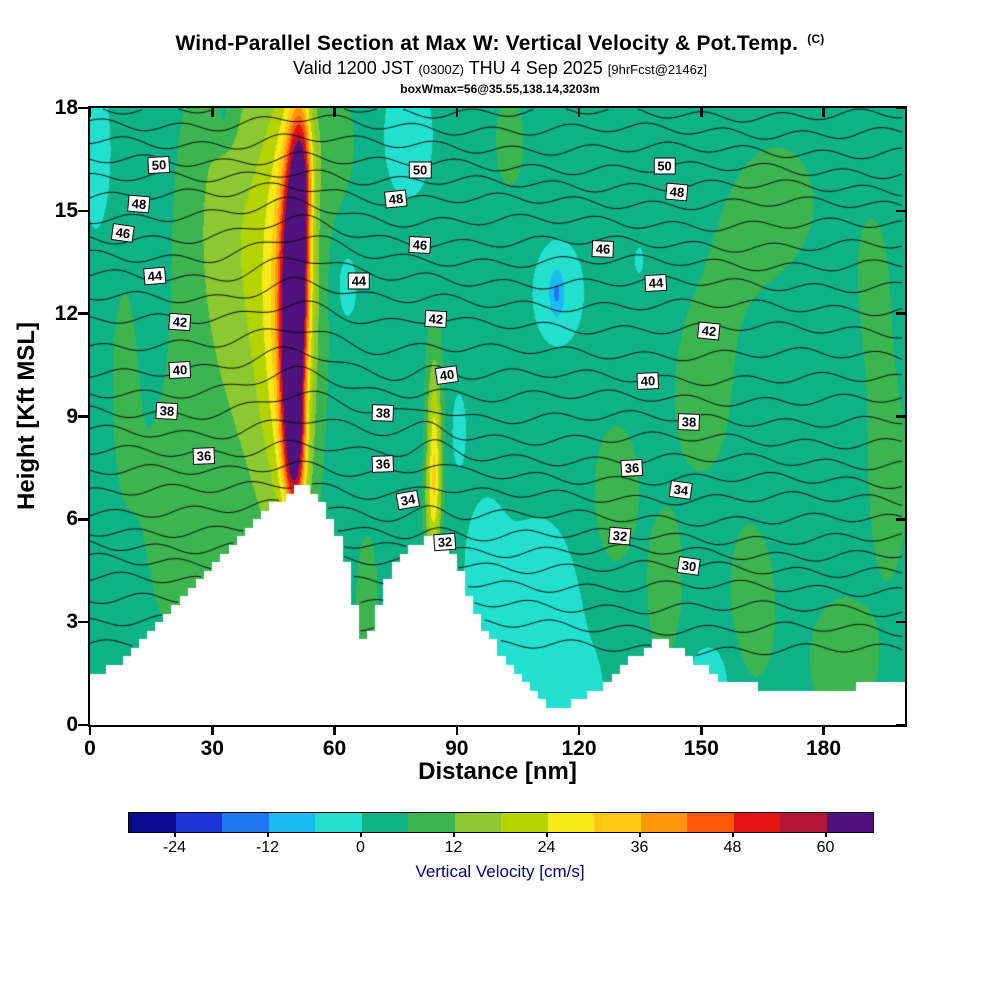 The image size is (1000, 1000). What do you see at coordinates (546, 847) in the screenshot?
I see `colorbar-tick-label: 24` at bounding box center [546, 847].